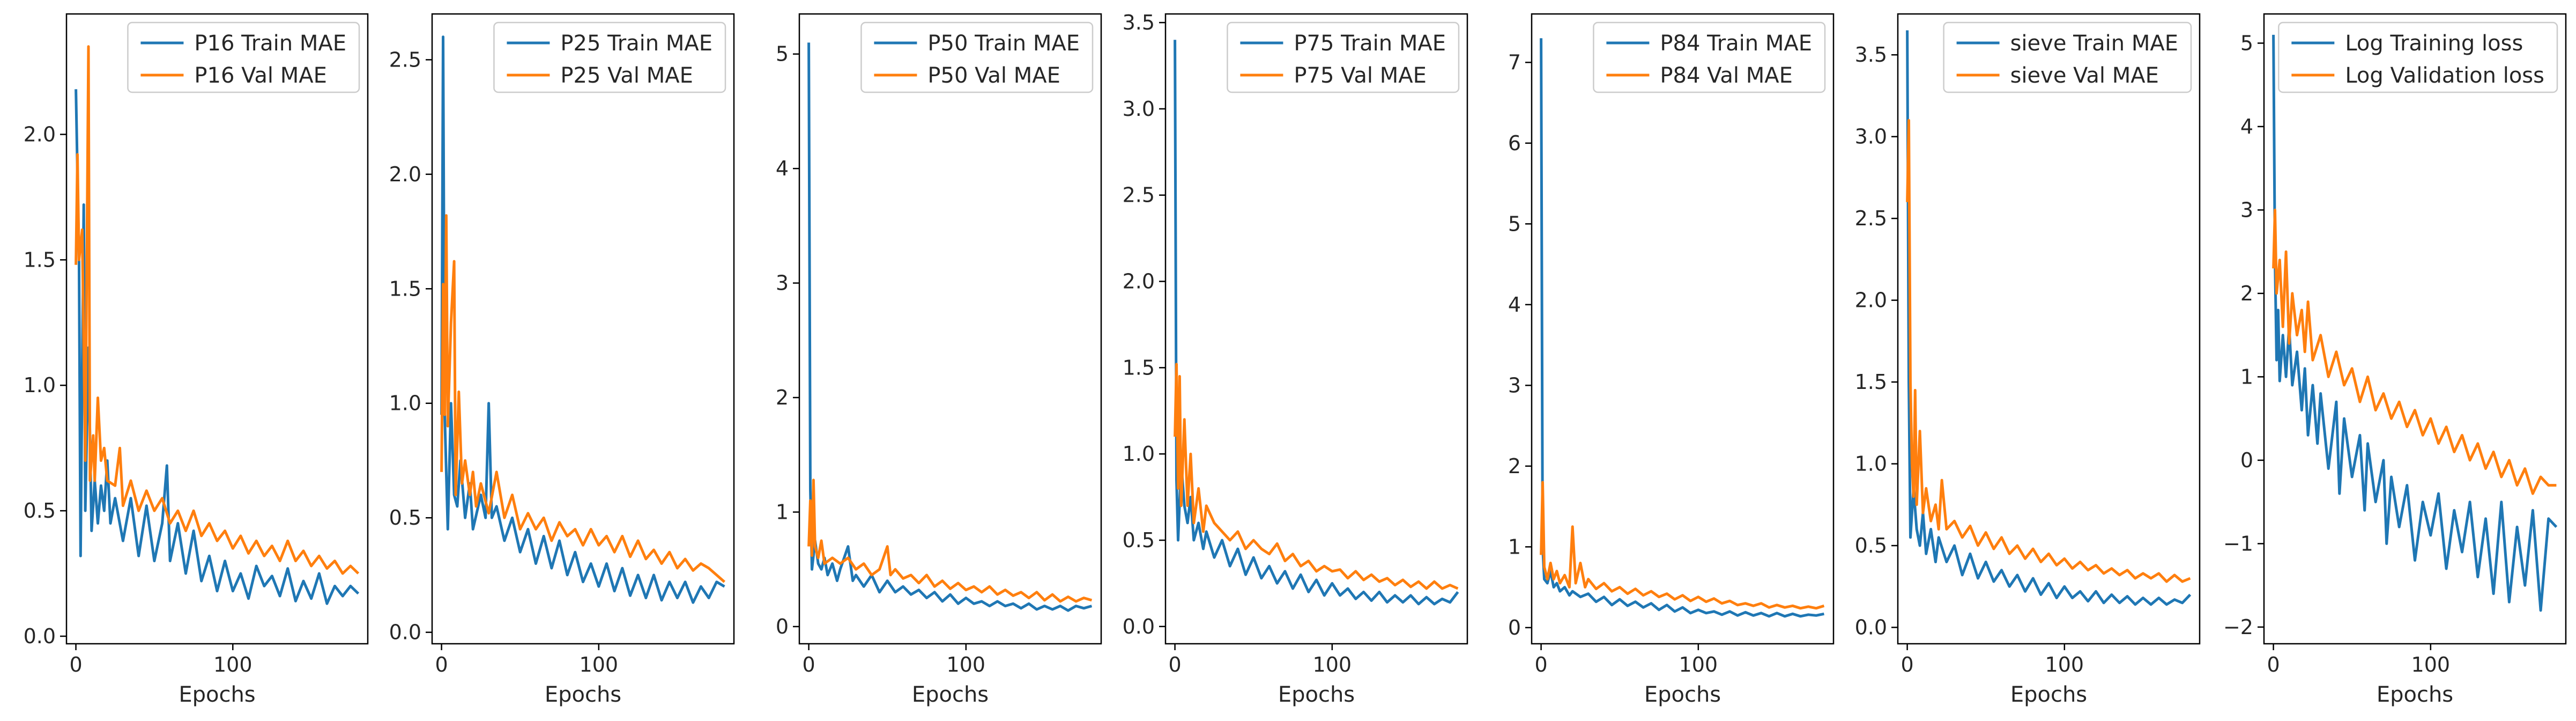 The image size is (2576, 721). Describe the element at coordinates (2238, 627) in the screenshot. I see `y-tick-label: −2` at that location.